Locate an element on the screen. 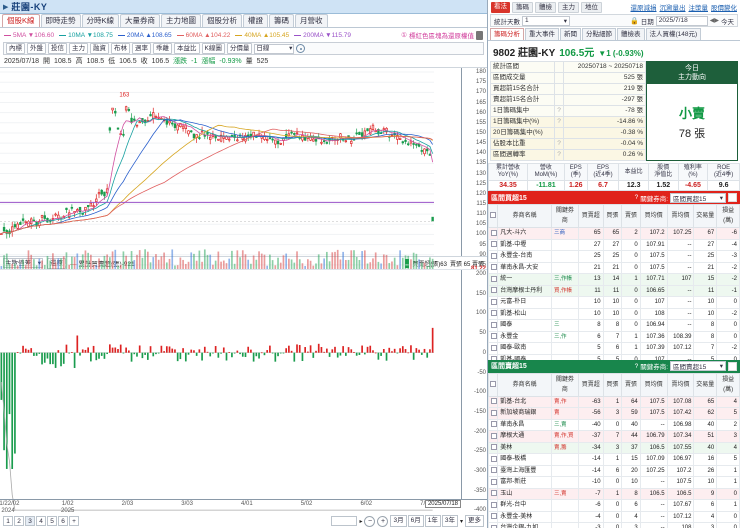 The width and height of the screenshot is (740, 528). page-5: 5 is located at coordinates (52, 521).